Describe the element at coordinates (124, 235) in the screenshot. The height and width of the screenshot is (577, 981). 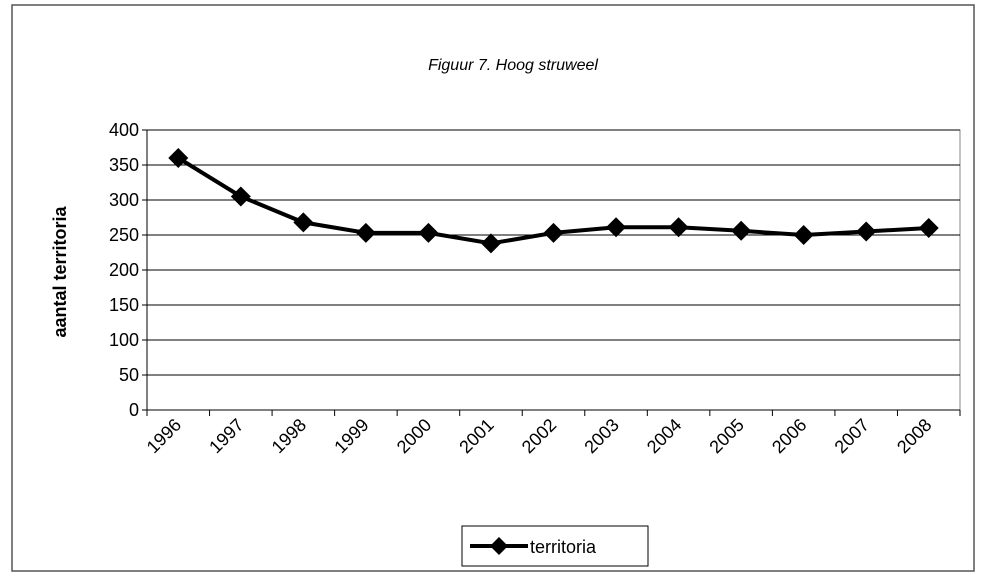
I see `y-tick-label: 250` at that location.